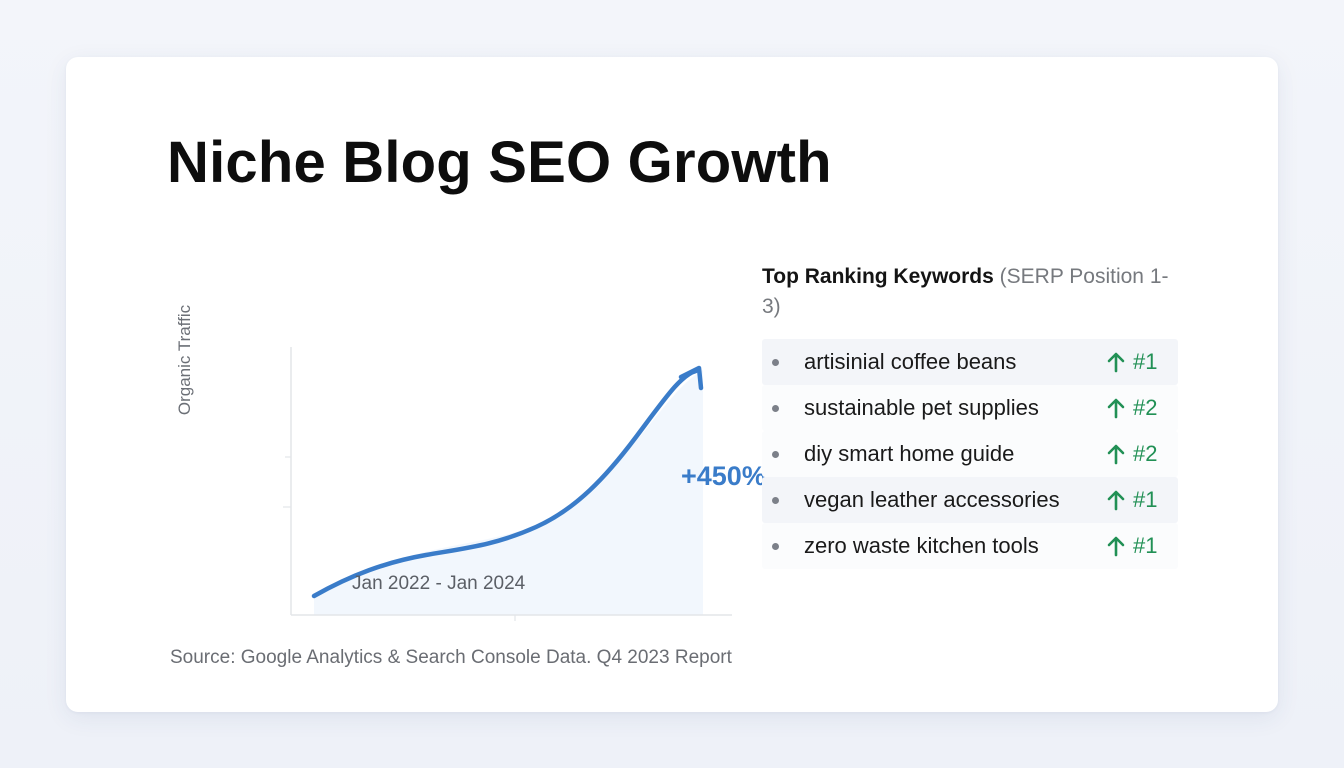 This screenshot has height=768, width=1344. What do you see at coordinates (439, 583) in the screenshot?
I see `x-axis-label: Jan 2022 - Jan 2024` at bounding box center [439, 583].